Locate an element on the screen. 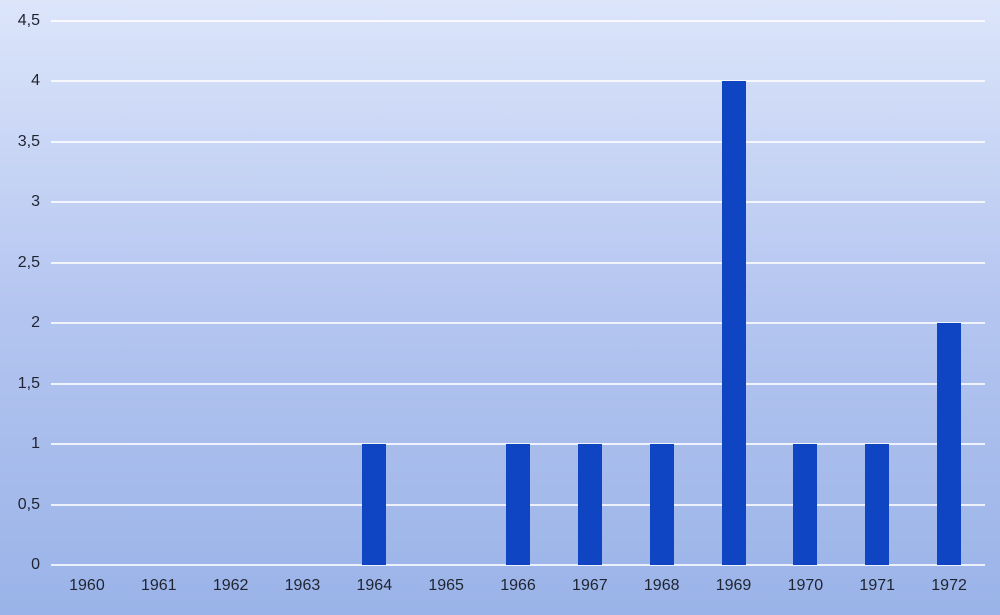 Image resolution: width=1000 pixels, height=615 pixels. x-tick-label: 1962 is located at coordinates (230, 585).